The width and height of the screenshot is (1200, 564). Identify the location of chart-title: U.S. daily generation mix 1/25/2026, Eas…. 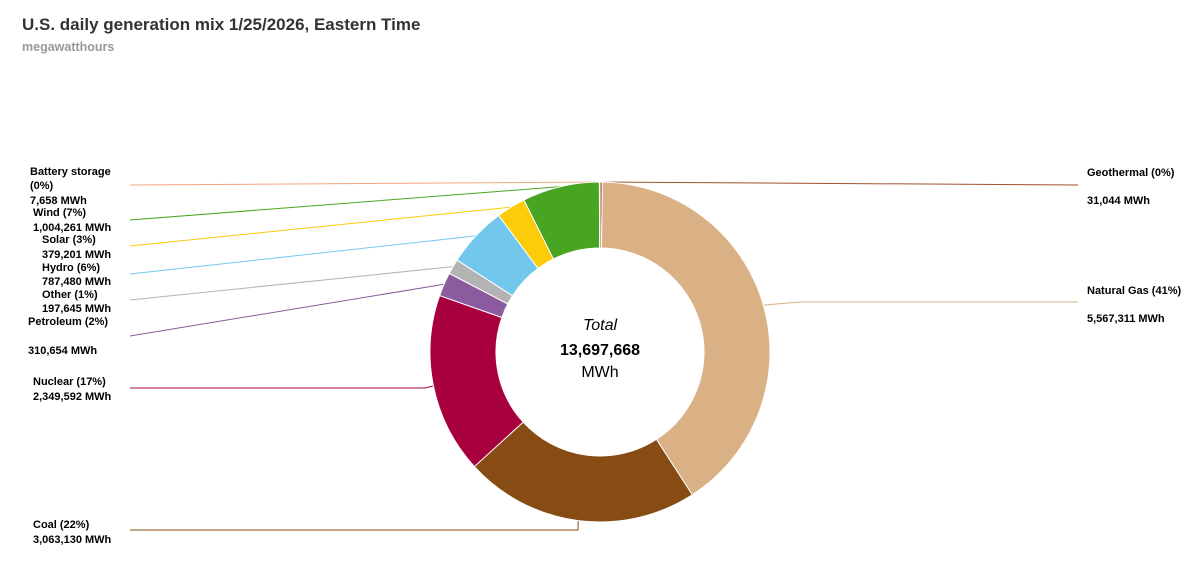
(221, 24).